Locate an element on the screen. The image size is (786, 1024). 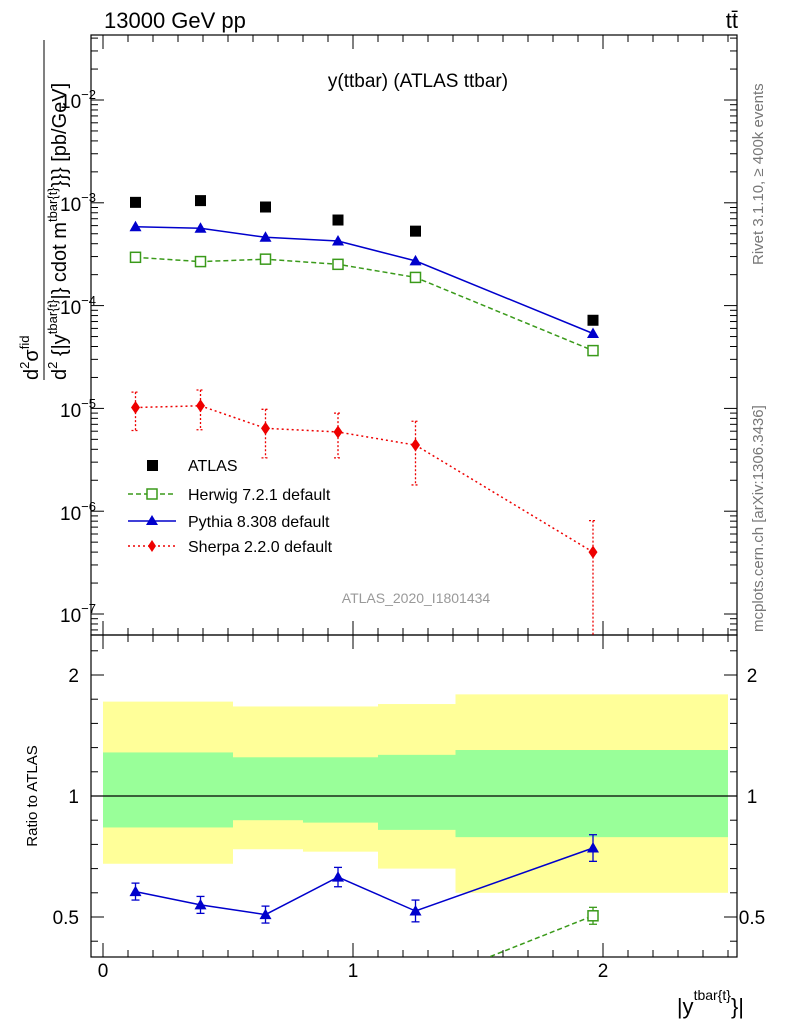
ytick-label-1e-6: 10⁻⁶ is located at coordinates (78, 512).